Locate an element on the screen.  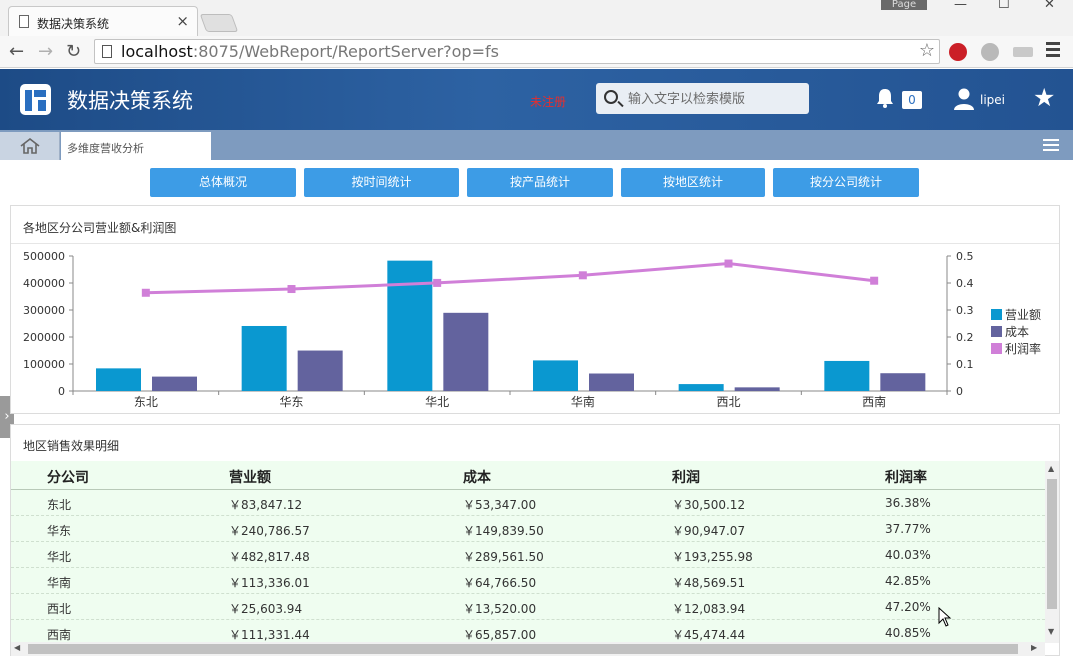
bookmark-star-icon: ☆ is located at coordinates (926, 50).